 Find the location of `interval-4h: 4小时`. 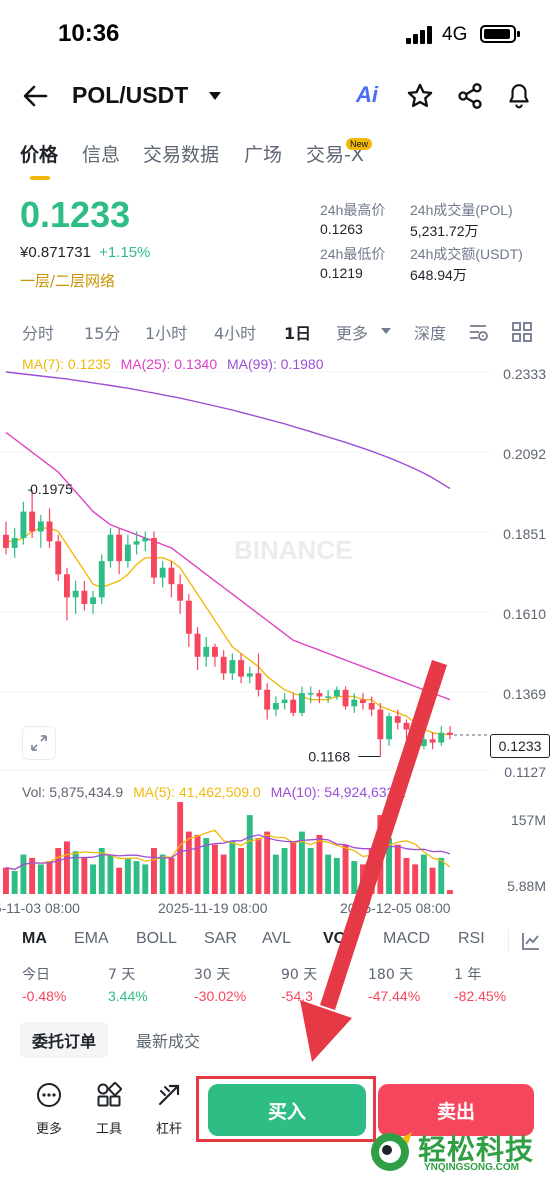

interval-4h: 4小时 is located at coordinates (235, 333).